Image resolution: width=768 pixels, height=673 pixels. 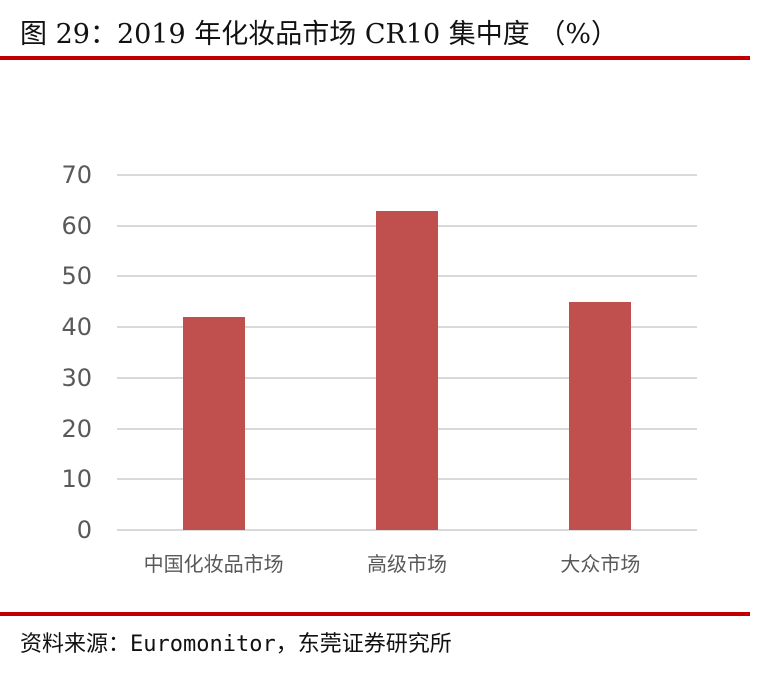 What do you see at coordinates (319, 34) in the screenshot?
I see `figure-title: 图 29：2019 年化妆品市场 CR10 集中度 （%）` at bounding box center [319, 34].